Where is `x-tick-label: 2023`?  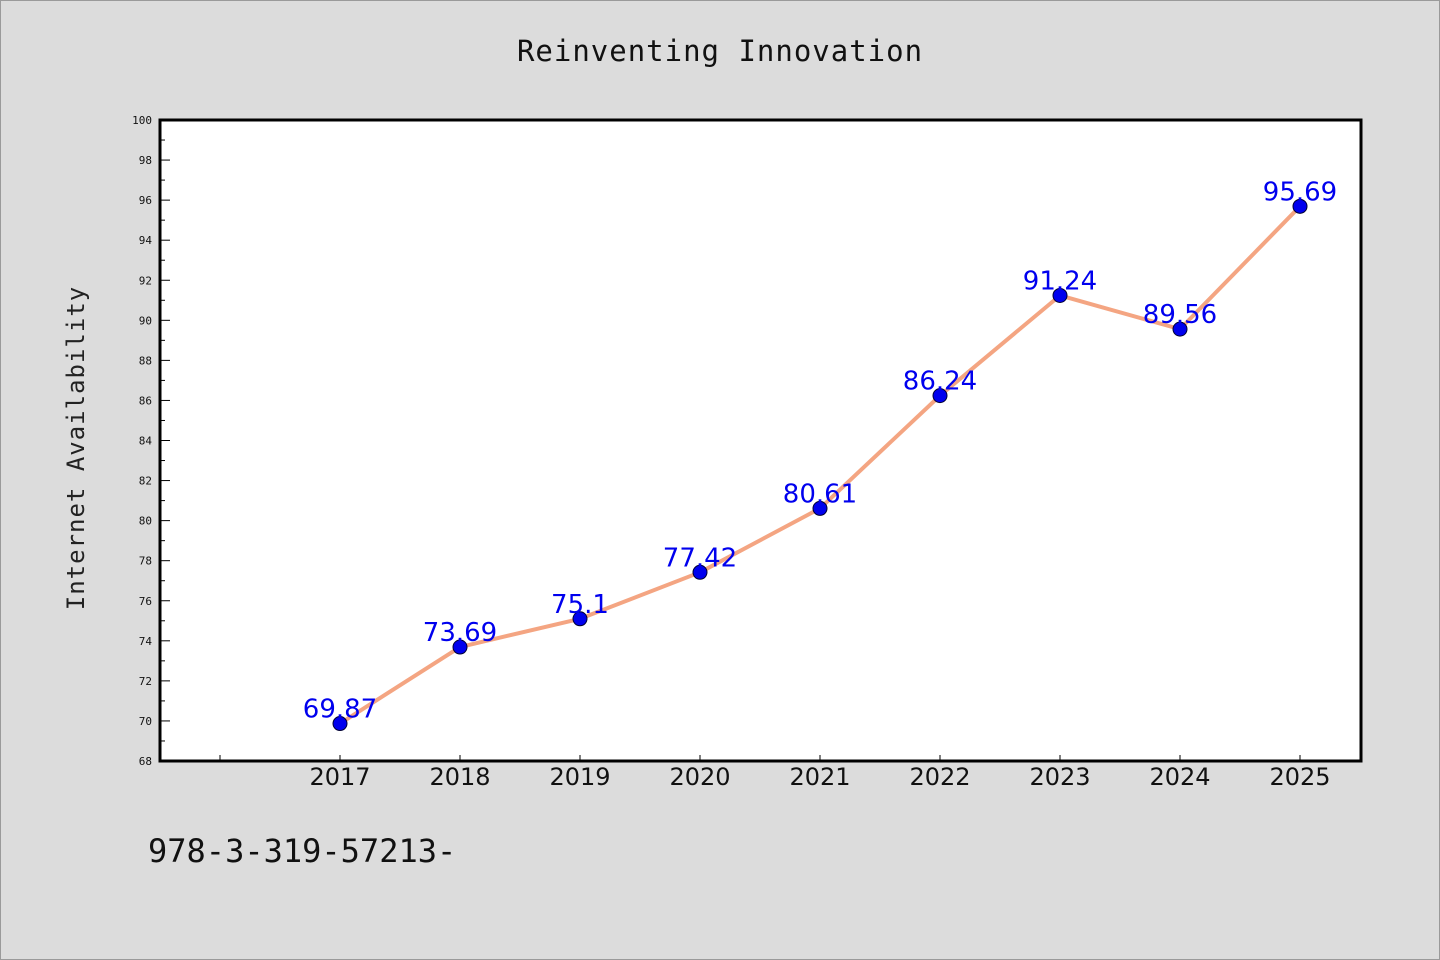
x-tick-label: 2023 is located at coordinates (1059, 777).